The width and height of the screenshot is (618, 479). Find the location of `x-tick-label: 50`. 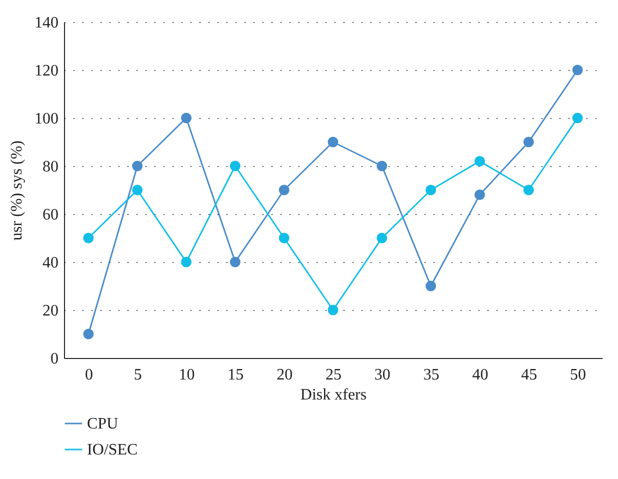

x-tick-label: 50 is located at coordinates (578, 375).